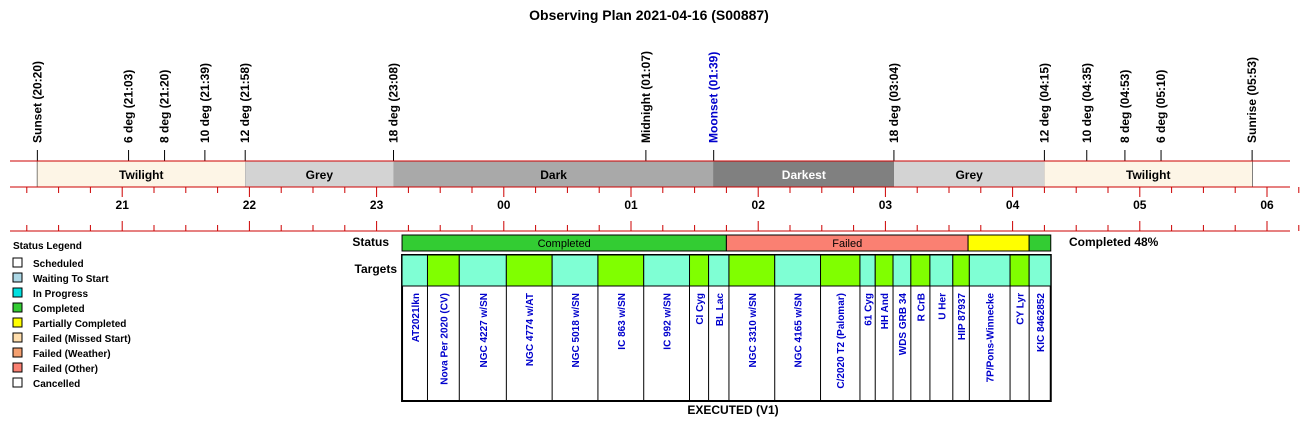 The height and width of the screenshot is (431, 1300). What do you see at coordinates (732, 410) in the screenshot?
I see `executed-footer: EXECUTED (V1)` at bounding box center [732, 410].